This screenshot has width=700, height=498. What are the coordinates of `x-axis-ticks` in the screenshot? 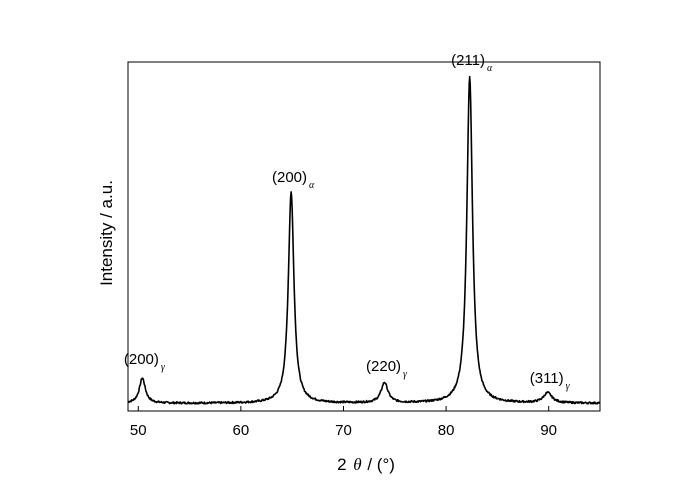 It's located at (343, 408).